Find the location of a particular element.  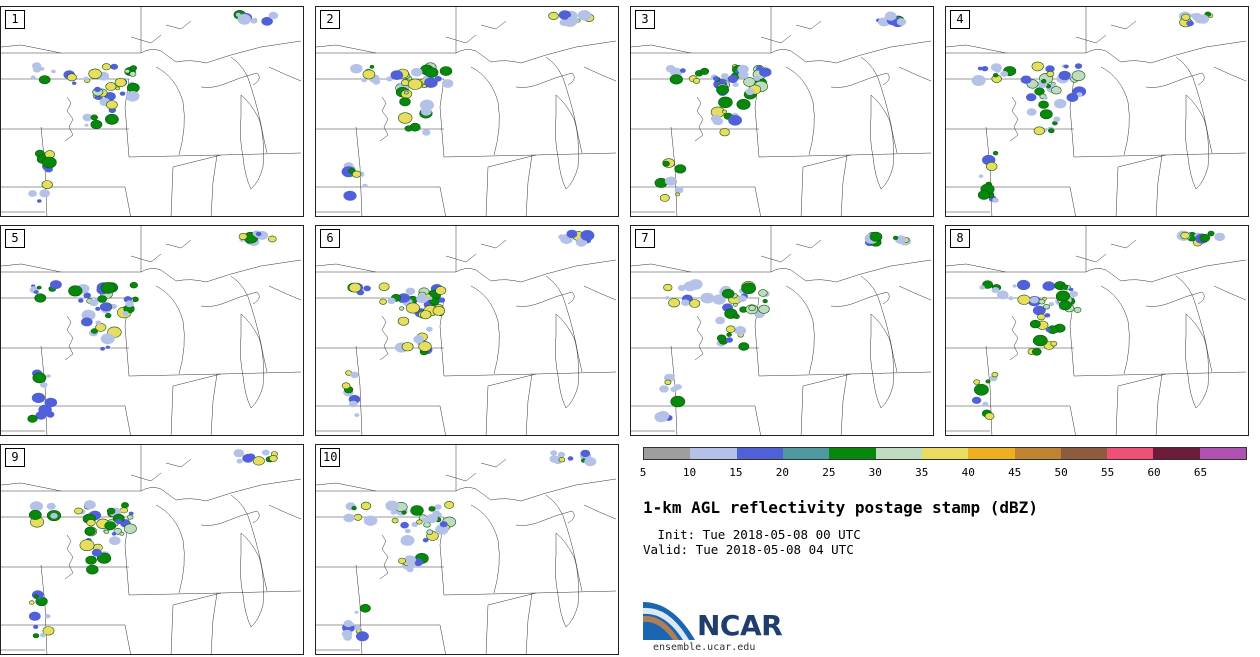

ensemble-member-panel: 10 is located at coordinates (467, 549).